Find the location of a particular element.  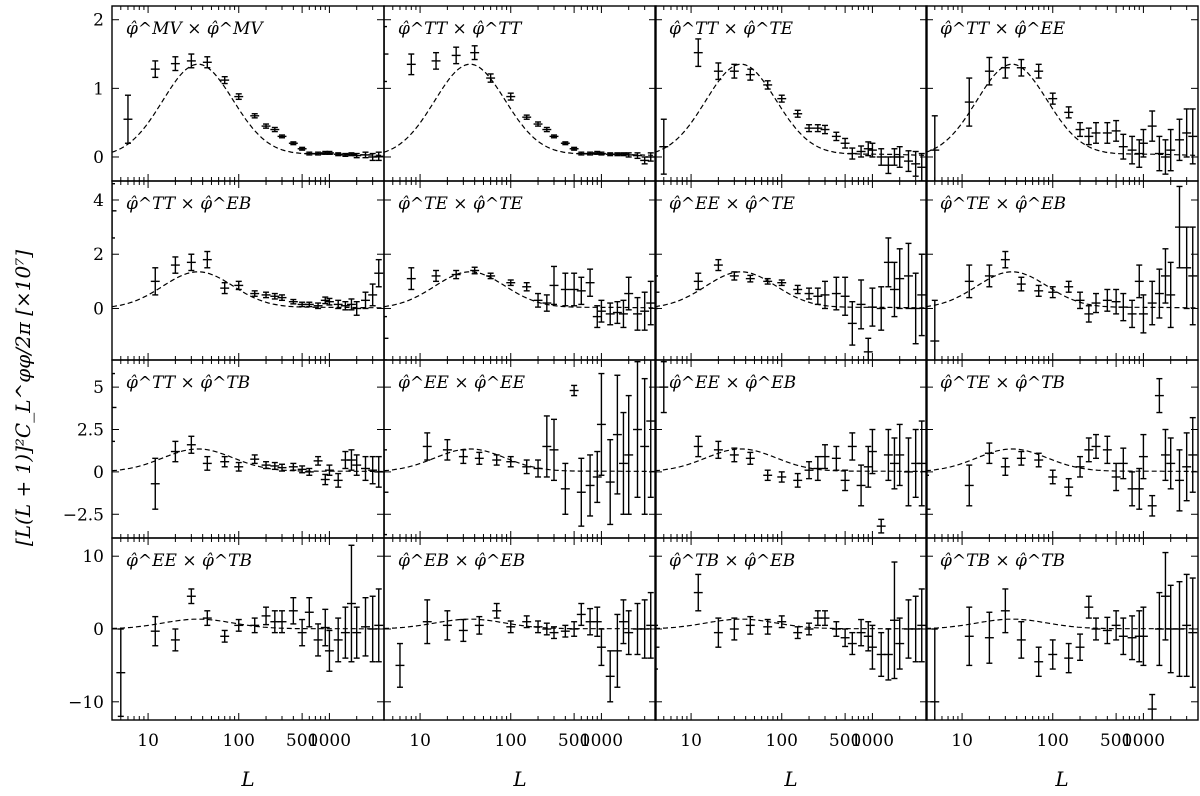

panel: φ̂^TE × φ̂^EB is located at coordinates (1062, 270).